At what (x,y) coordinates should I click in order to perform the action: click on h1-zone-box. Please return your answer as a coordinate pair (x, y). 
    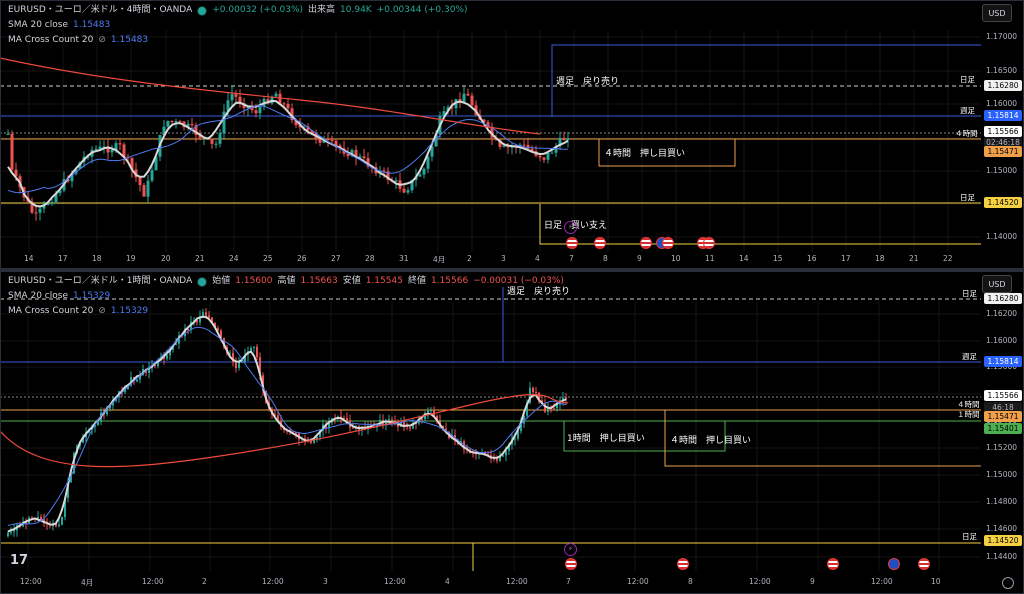
    Looking at the image, I should click on (644, 436).